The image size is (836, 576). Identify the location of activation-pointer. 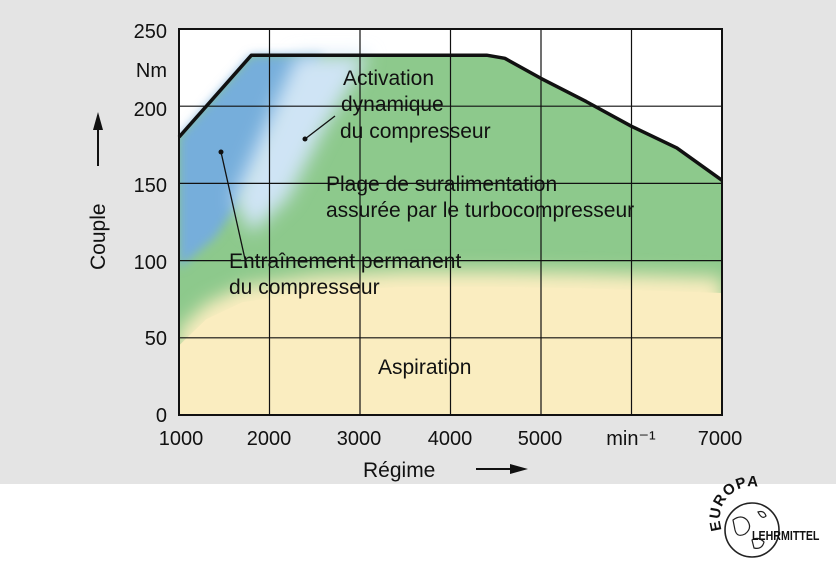
(320, 127).